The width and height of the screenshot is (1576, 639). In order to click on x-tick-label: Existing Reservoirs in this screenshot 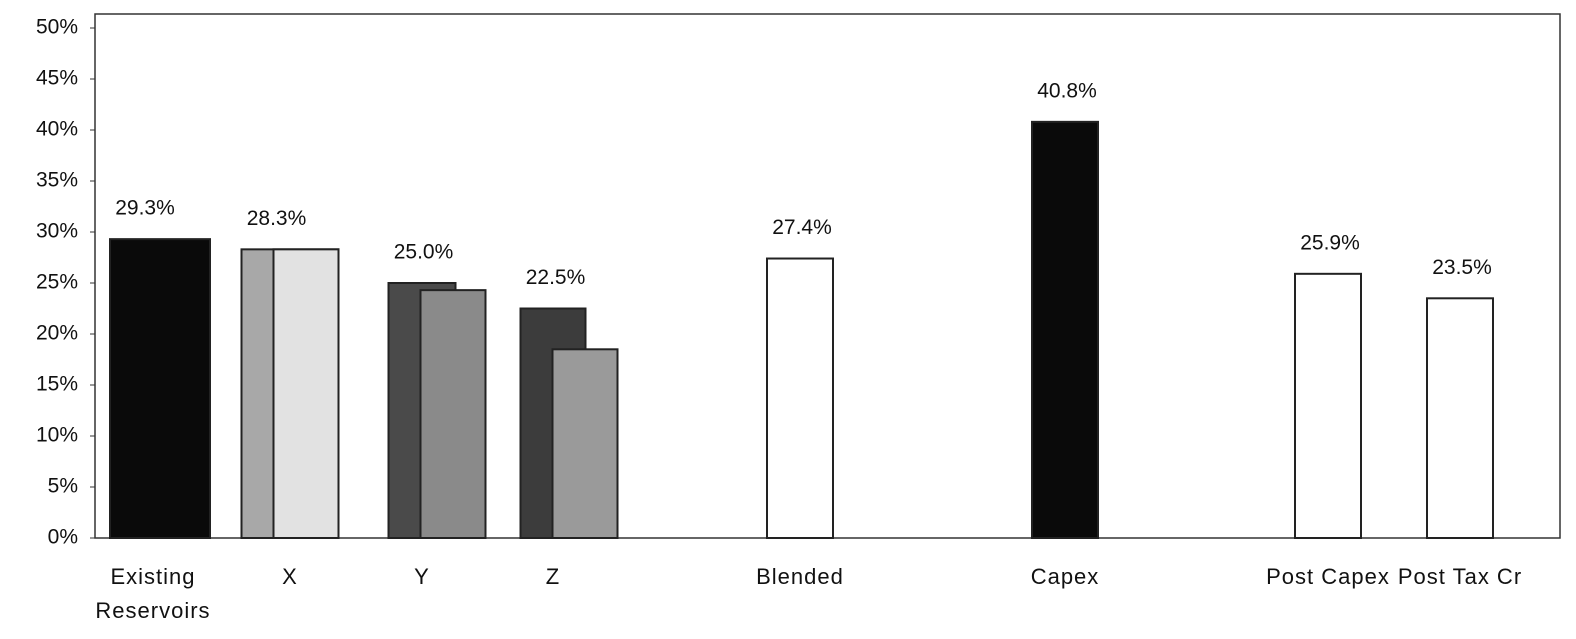, I will do `click(153, 593)`.